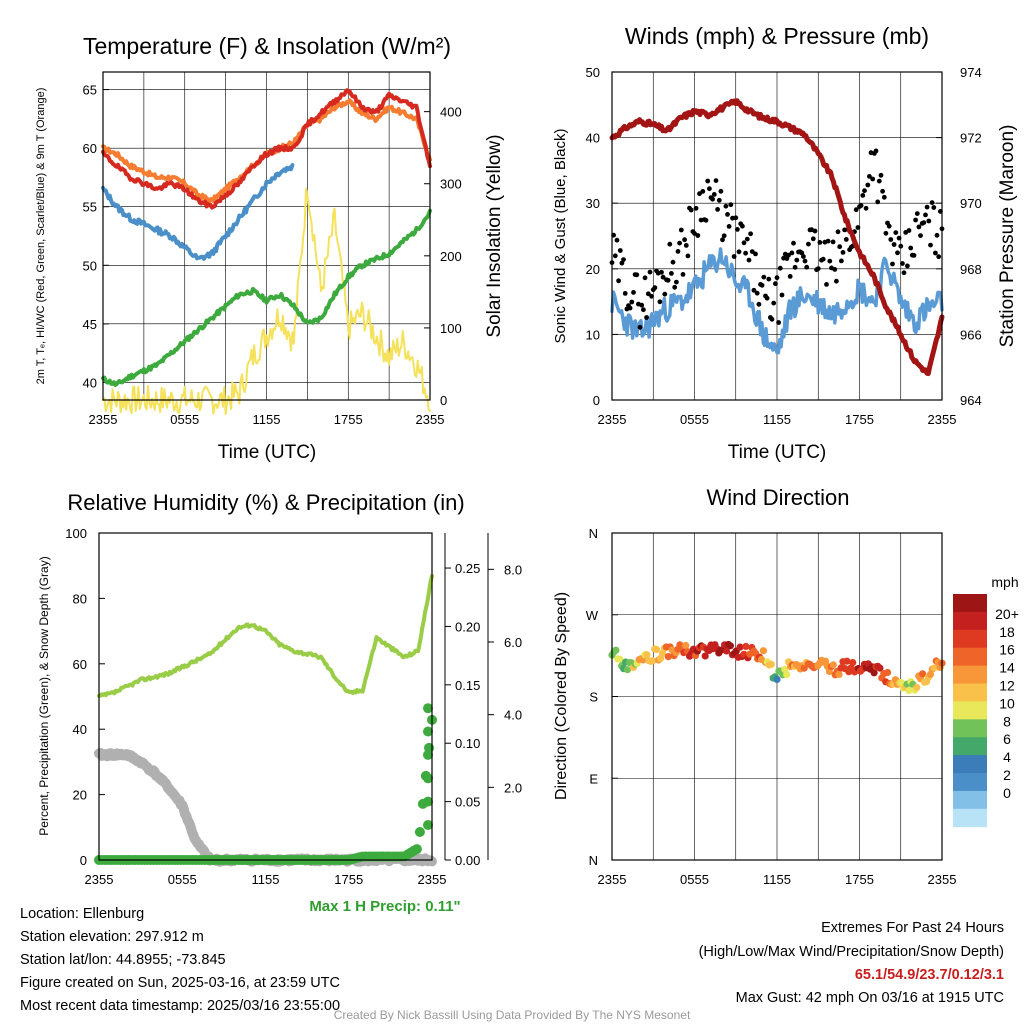 The width and height of the screenshot is (1024, 1024). I want to click on rh-plot-frame, so click(265, 696).